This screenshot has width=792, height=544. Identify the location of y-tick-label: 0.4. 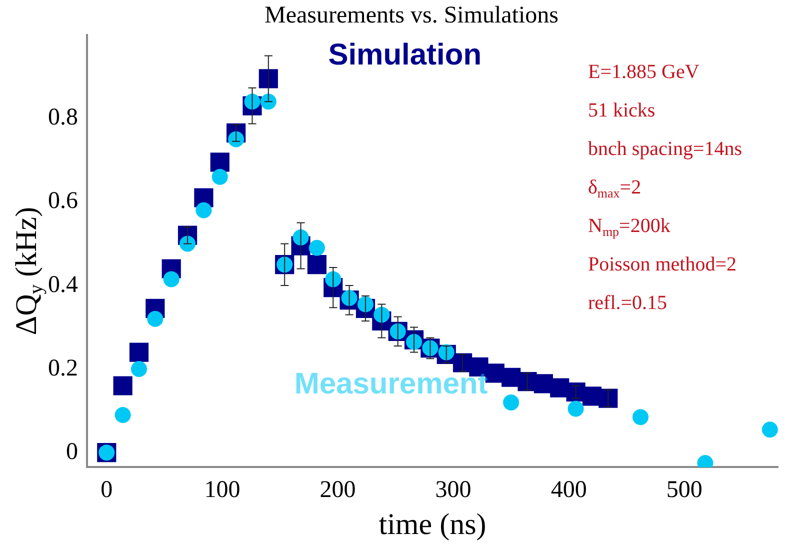
(63, 285).